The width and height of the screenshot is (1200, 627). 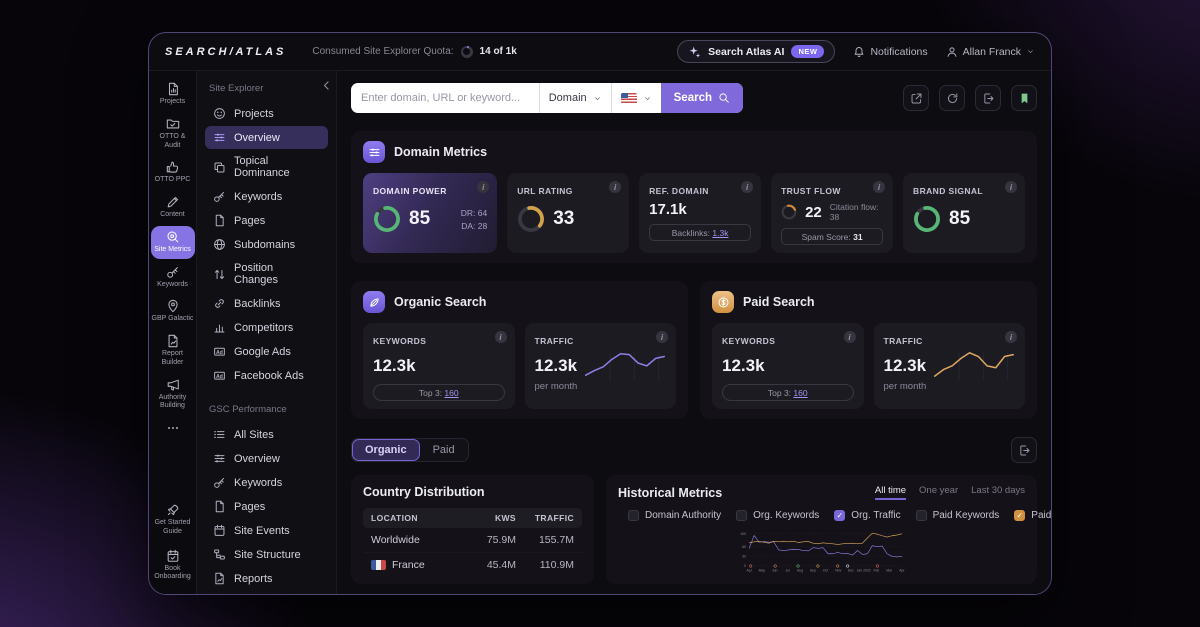 What do you see at coordinates (966, 515) in the screenshot?
I see `legend-label: Paid Keywords` at bounding box center [966, 515].